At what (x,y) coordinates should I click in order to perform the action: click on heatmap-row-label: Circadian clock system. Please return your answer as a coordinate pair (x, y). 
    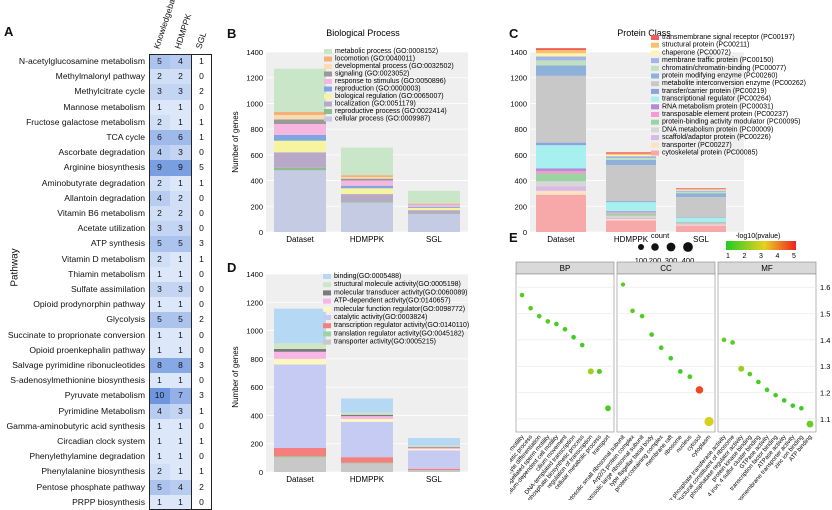
    Looking at the image, I should click on (101, 441).